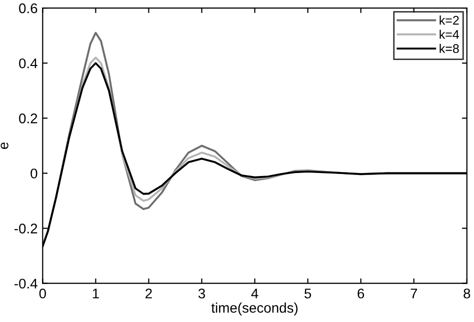  I want to click on y-tick-label: 0, so click(34, 173).